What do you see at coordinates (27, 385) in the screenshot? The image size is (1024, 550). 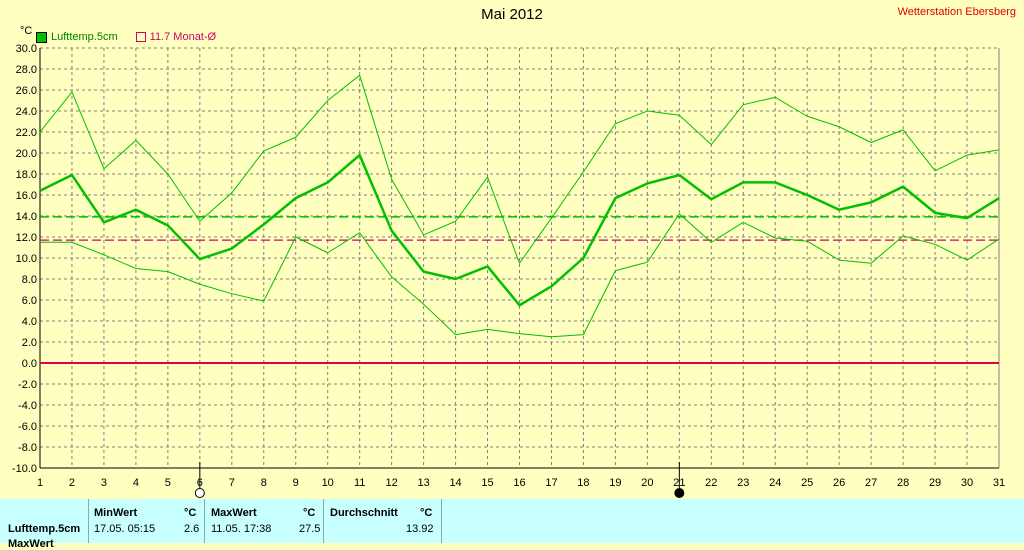 I see `y-tick-label: -2.0` at bounding box center [27, 385].